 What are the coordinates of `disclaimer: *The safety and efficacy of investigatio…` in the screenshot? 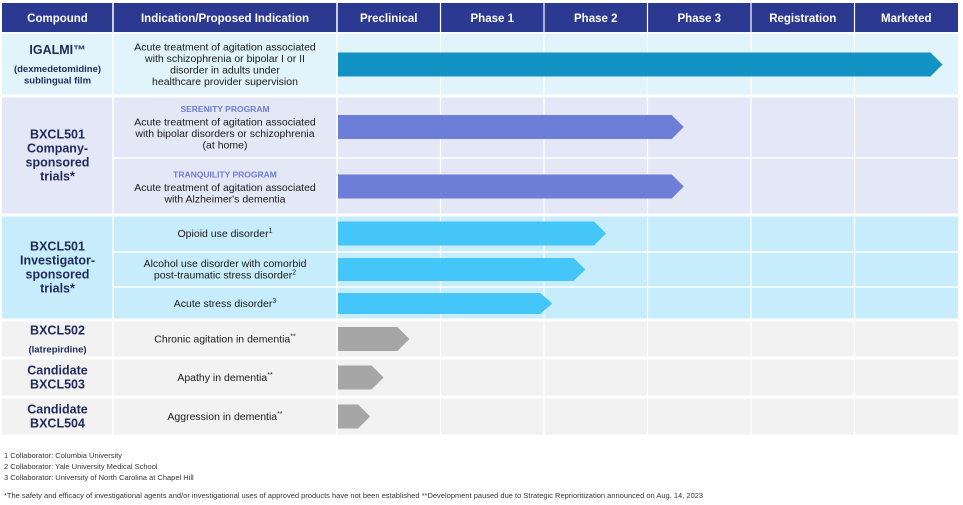 It's located at (354, 495).